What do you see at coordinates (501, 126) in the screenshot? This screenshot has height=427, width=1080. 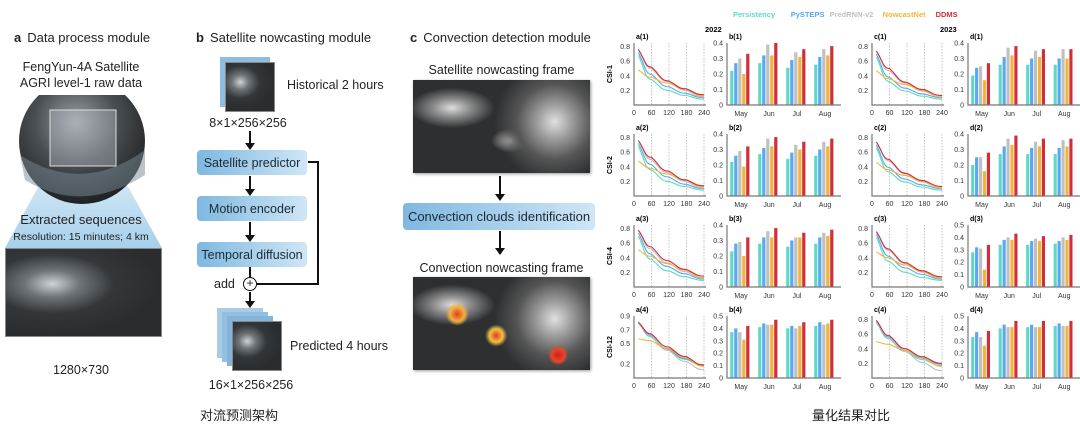 I see `satellite-nowcasting-frame-image` at bounding box center [501, 126].